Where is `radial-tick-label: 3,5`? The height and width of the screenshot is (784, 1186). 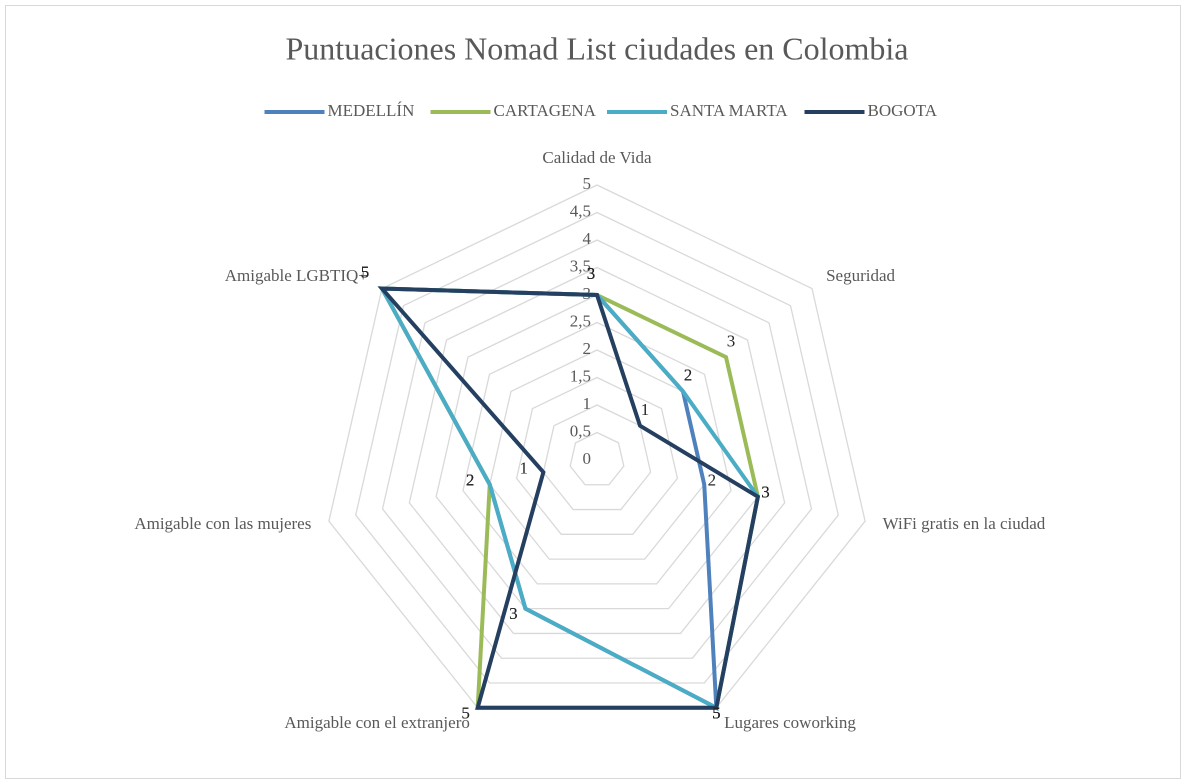 radial-tick-label: 3,5 is located at coordinates (580, 265).